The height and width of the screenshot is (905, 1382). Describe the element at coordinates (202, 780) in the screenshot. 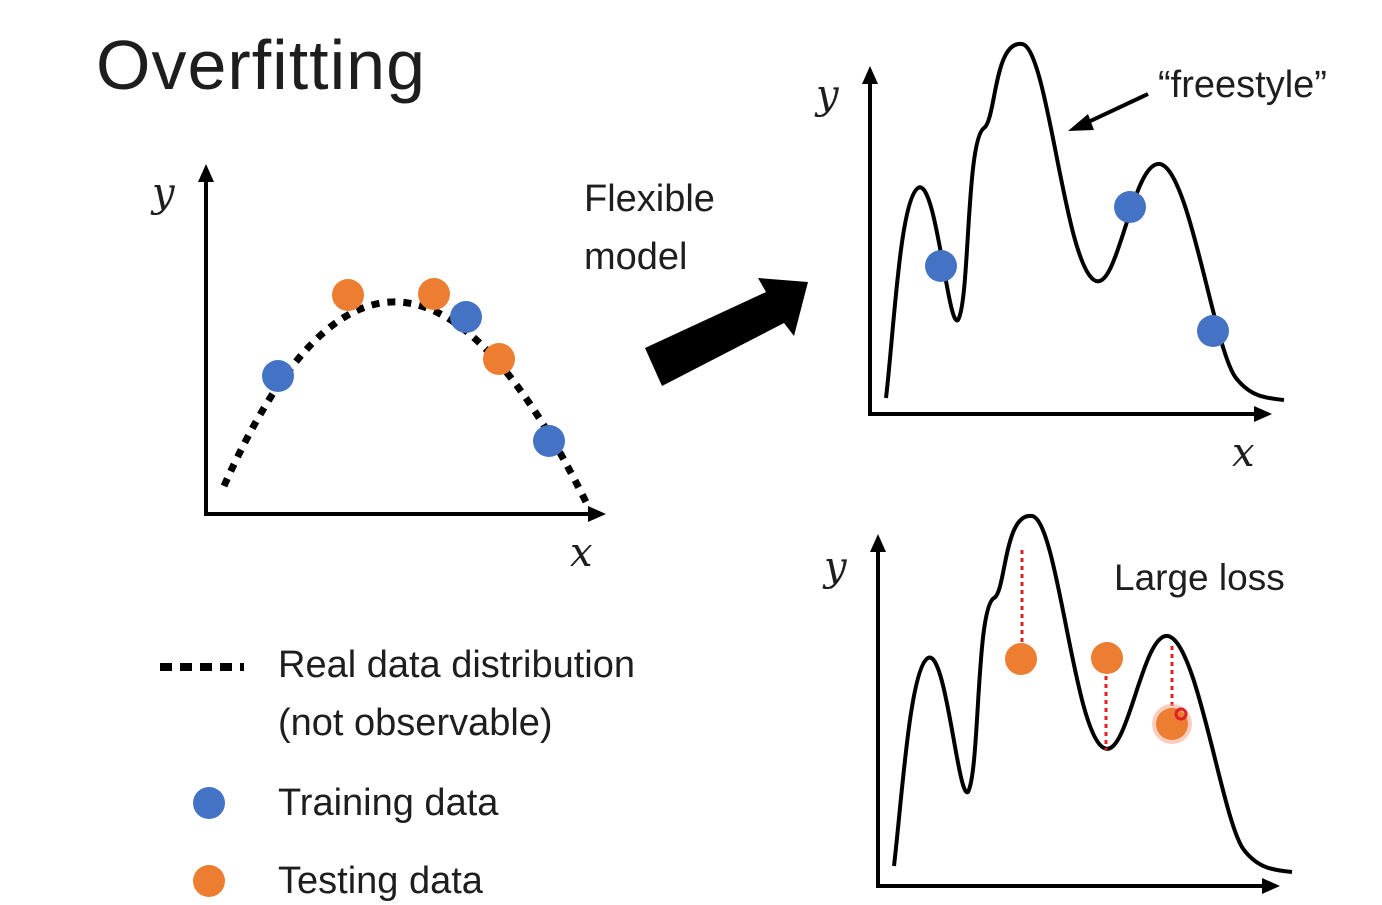

I see `legend` at that location.